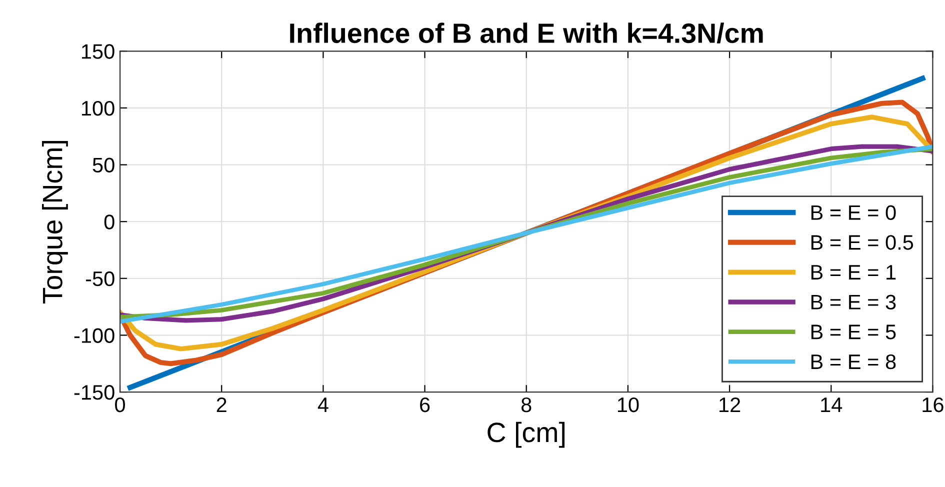 The height and width of the screenshot is (487, 945). What do you see at coordinates (853, 302) in the screenshot?
I see `legend-label: B = E = 3` at bounding box center [853, 302].